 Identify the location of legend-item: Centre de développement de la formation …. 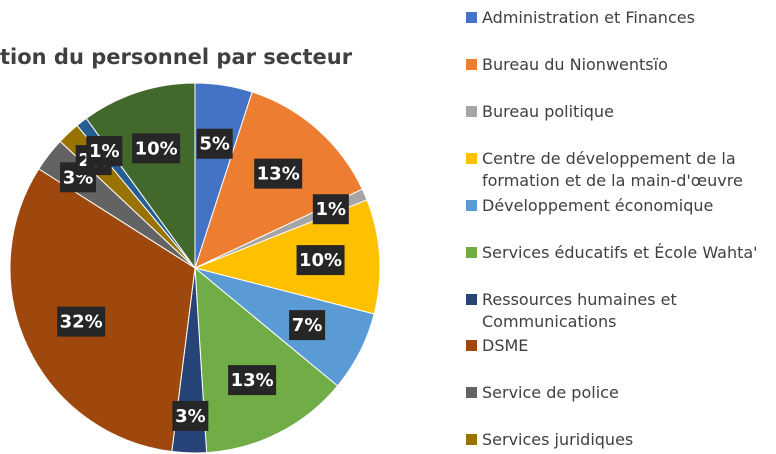
(621, 170).